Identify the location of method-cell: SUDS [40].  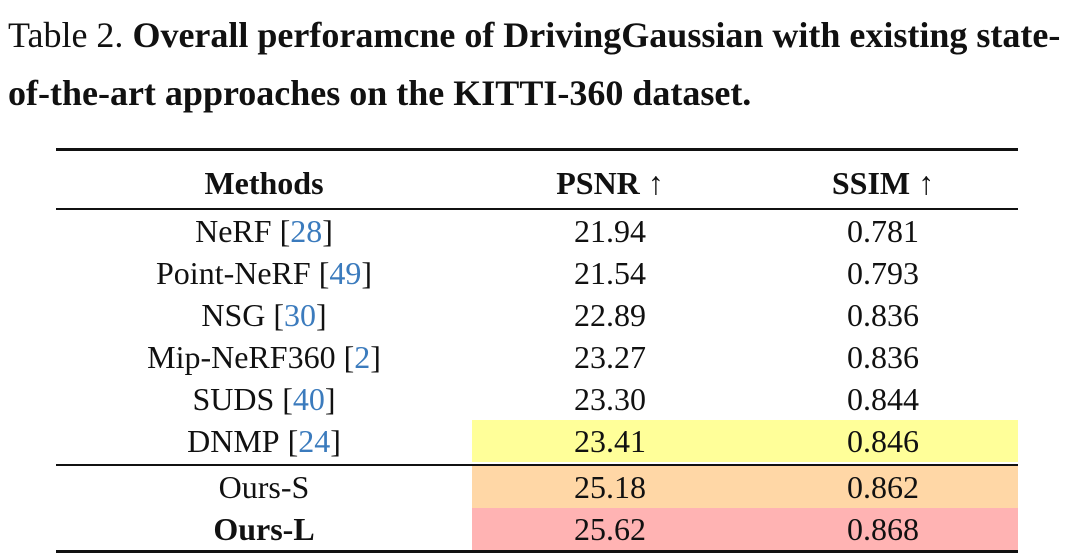
(264, 398).